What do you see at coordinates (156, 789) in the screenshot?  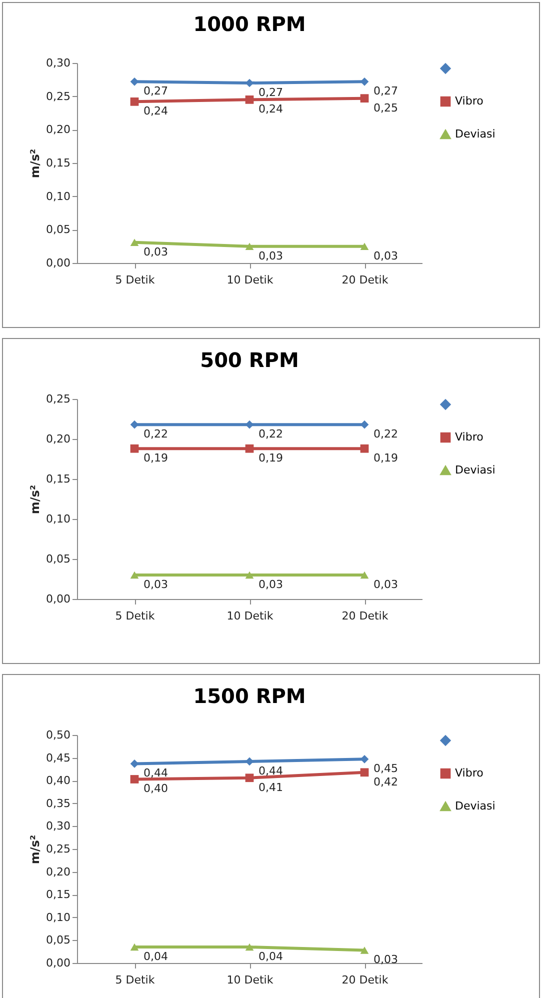 I see `data-label: 0,40` at bounding box center [156, 789].